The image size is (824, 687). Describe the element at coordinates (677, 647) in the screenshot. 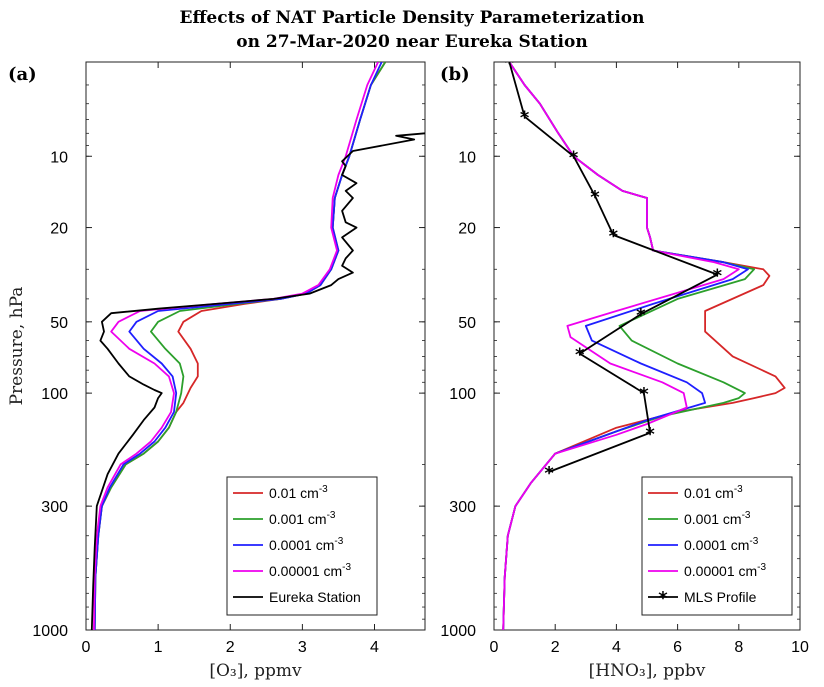

I see `panel-b-x-tick-label: 6` at that location.